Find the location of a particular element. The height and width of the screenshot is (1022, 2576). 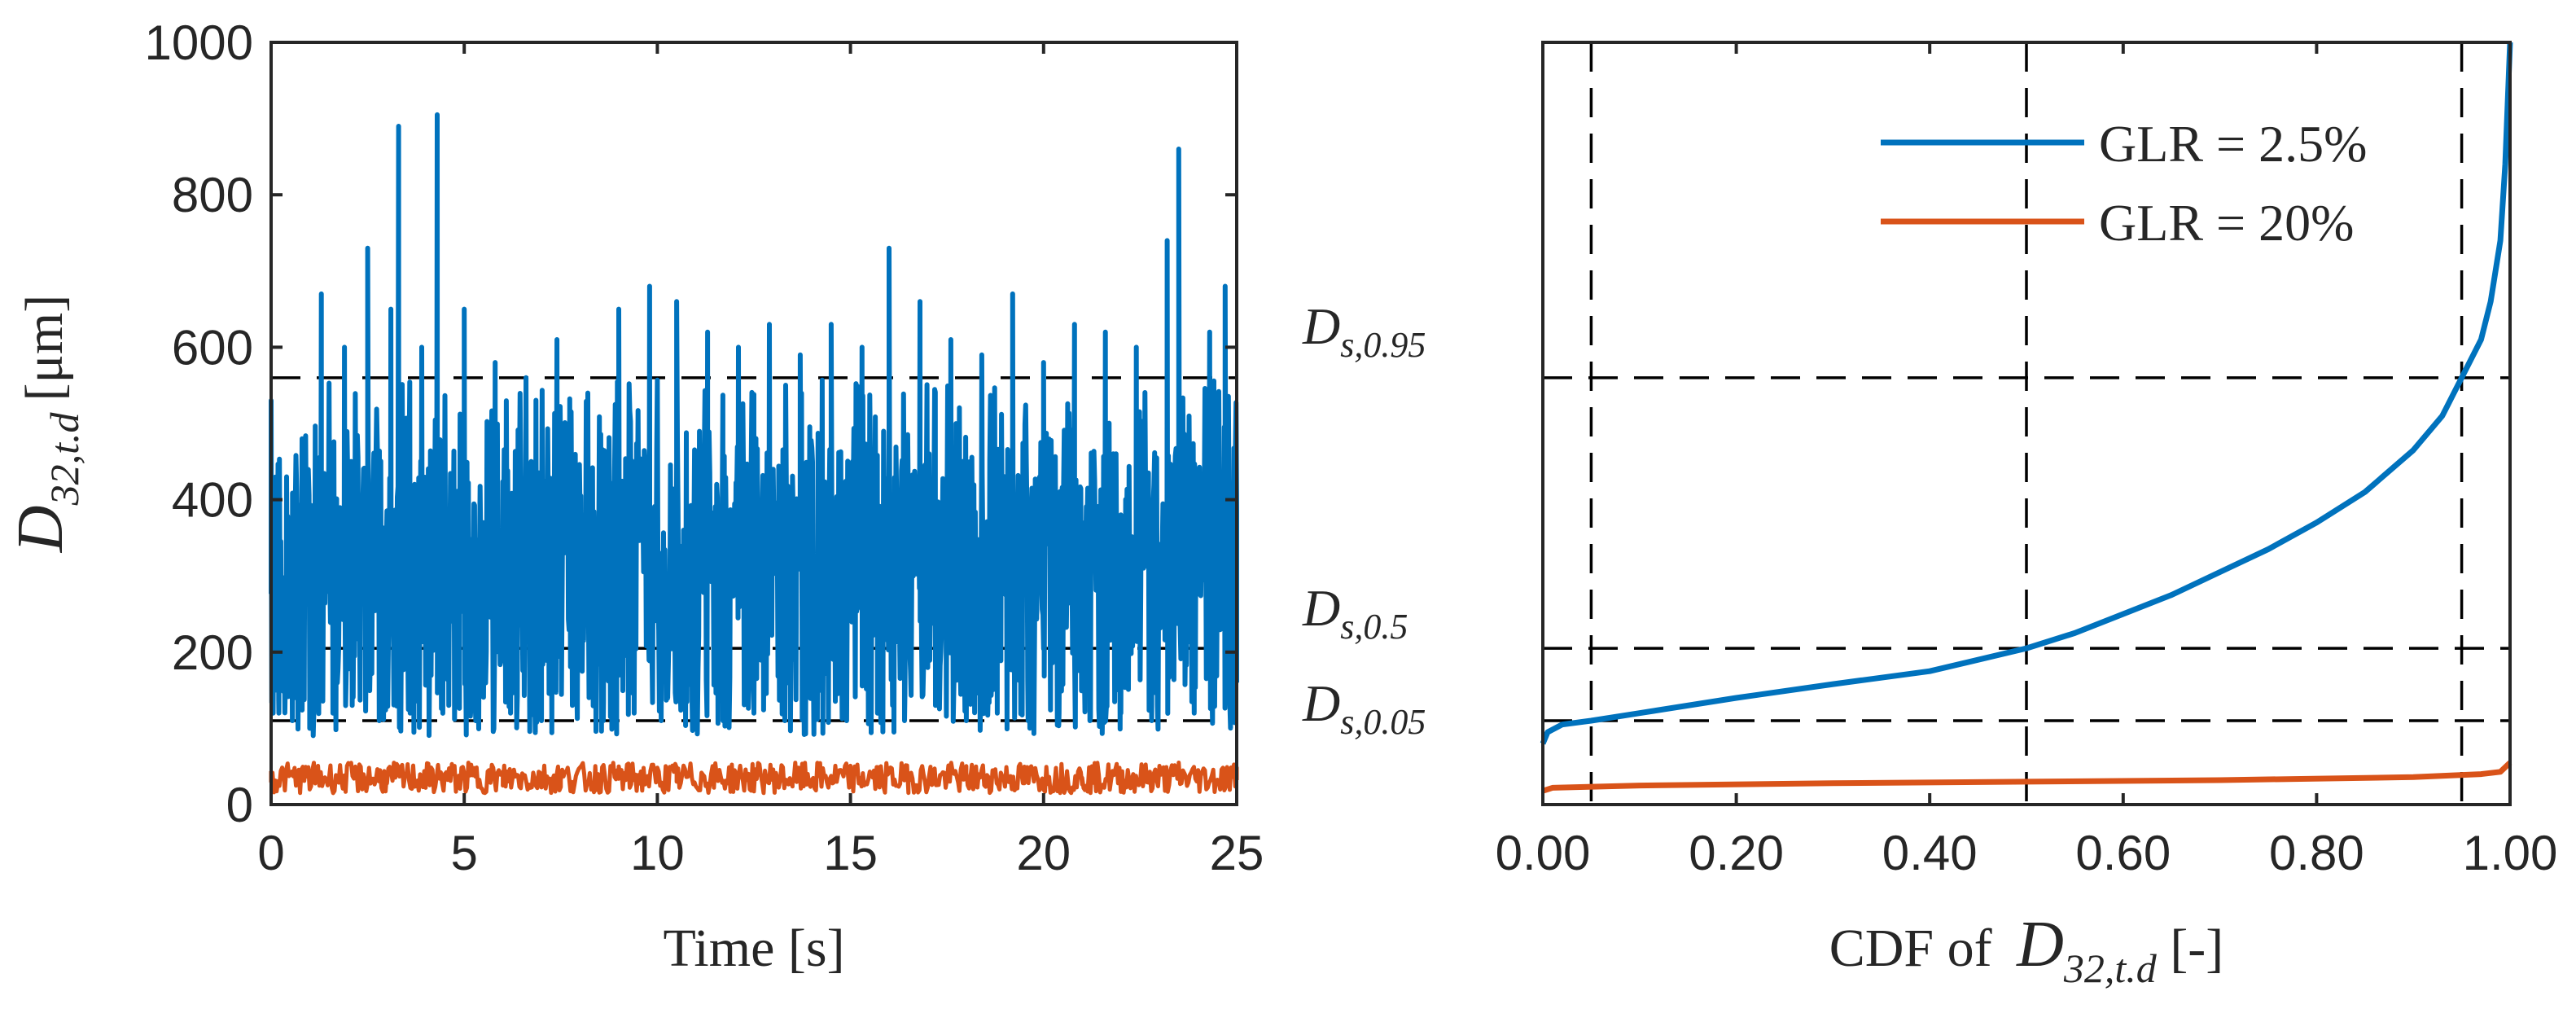

right-x-tick-labels: 0.00 0.20 0.40 0.60 0.80 1.00 is located at coordinates (2027, 853).